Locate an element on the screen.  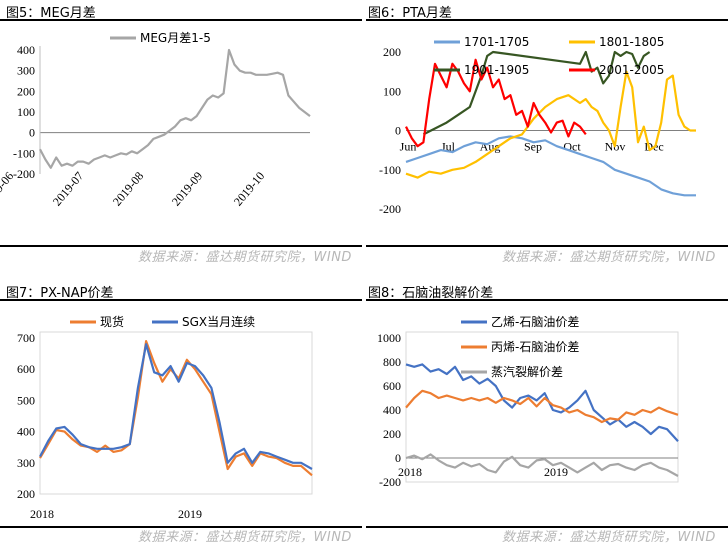
plot-frame is located at coordinates (176, 413).